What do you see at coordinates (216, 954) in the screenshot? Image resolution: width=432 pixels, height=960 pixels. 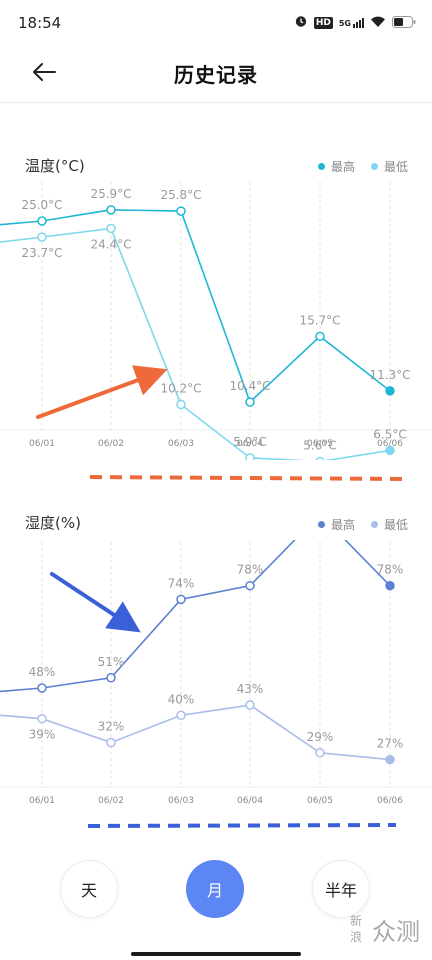 I see `home-indicator` at bounding box center [216, 954].